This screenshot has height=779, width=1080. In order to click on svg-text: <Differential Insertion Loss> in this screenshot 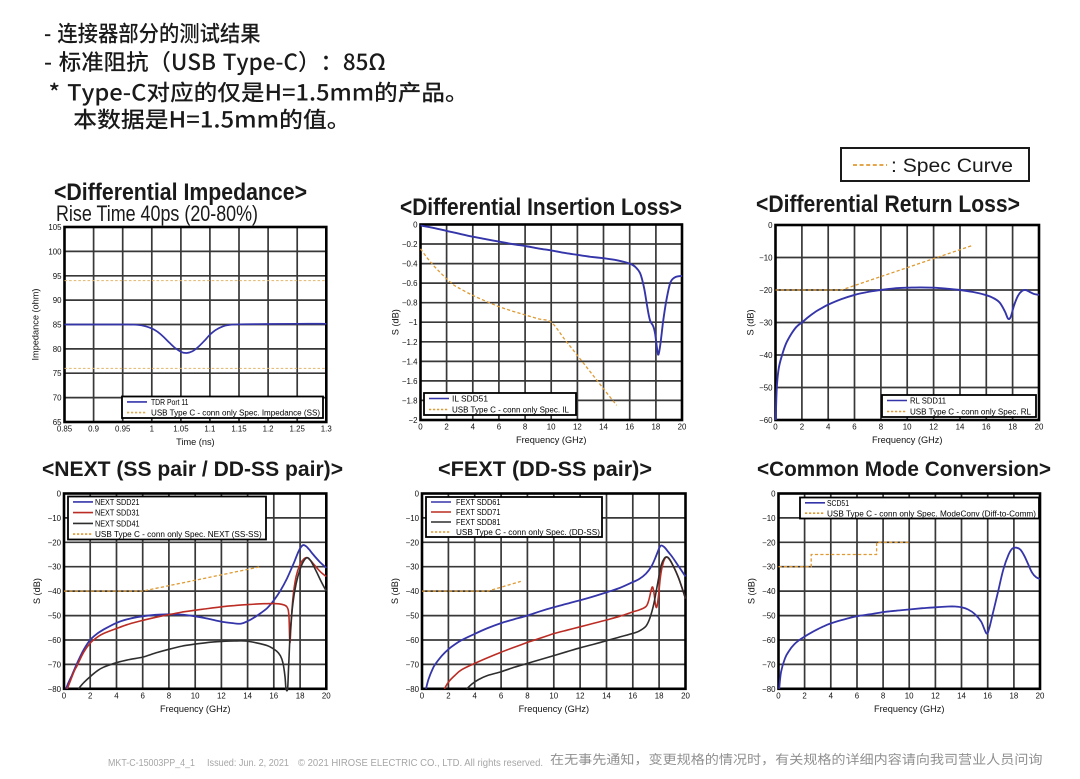, I will do `click(541, 207)`.